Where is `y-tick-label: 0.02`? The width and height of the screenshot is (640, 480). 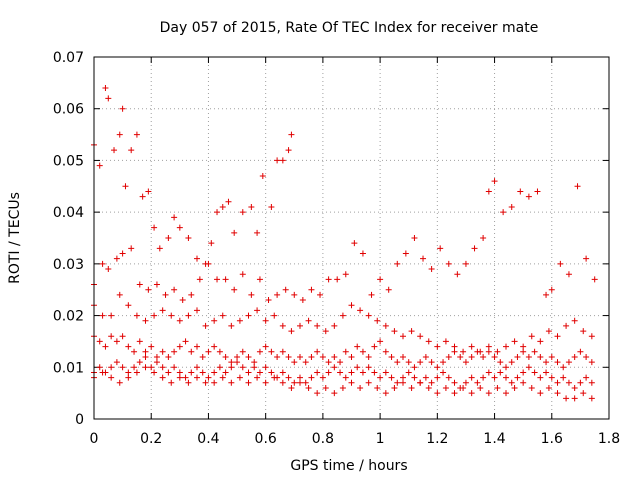
y-tick-label: 0.02 is located at coordinates (68, 317).